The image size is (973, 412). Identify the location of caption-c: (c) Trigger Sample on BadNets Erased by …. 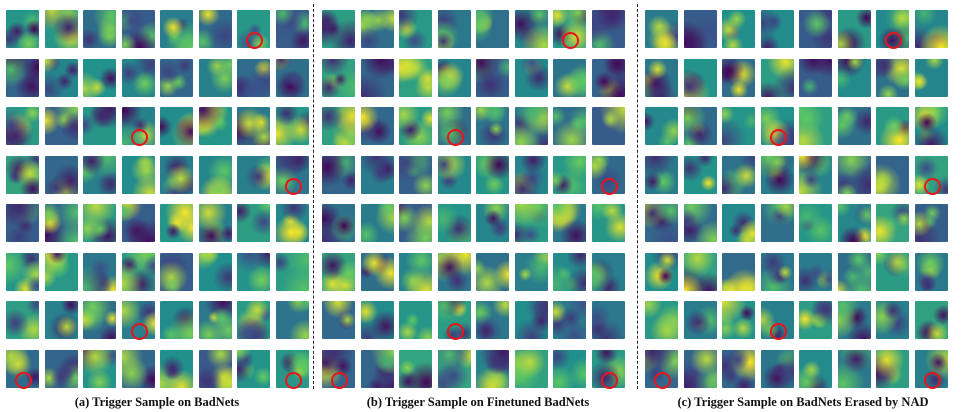
(803, 402).